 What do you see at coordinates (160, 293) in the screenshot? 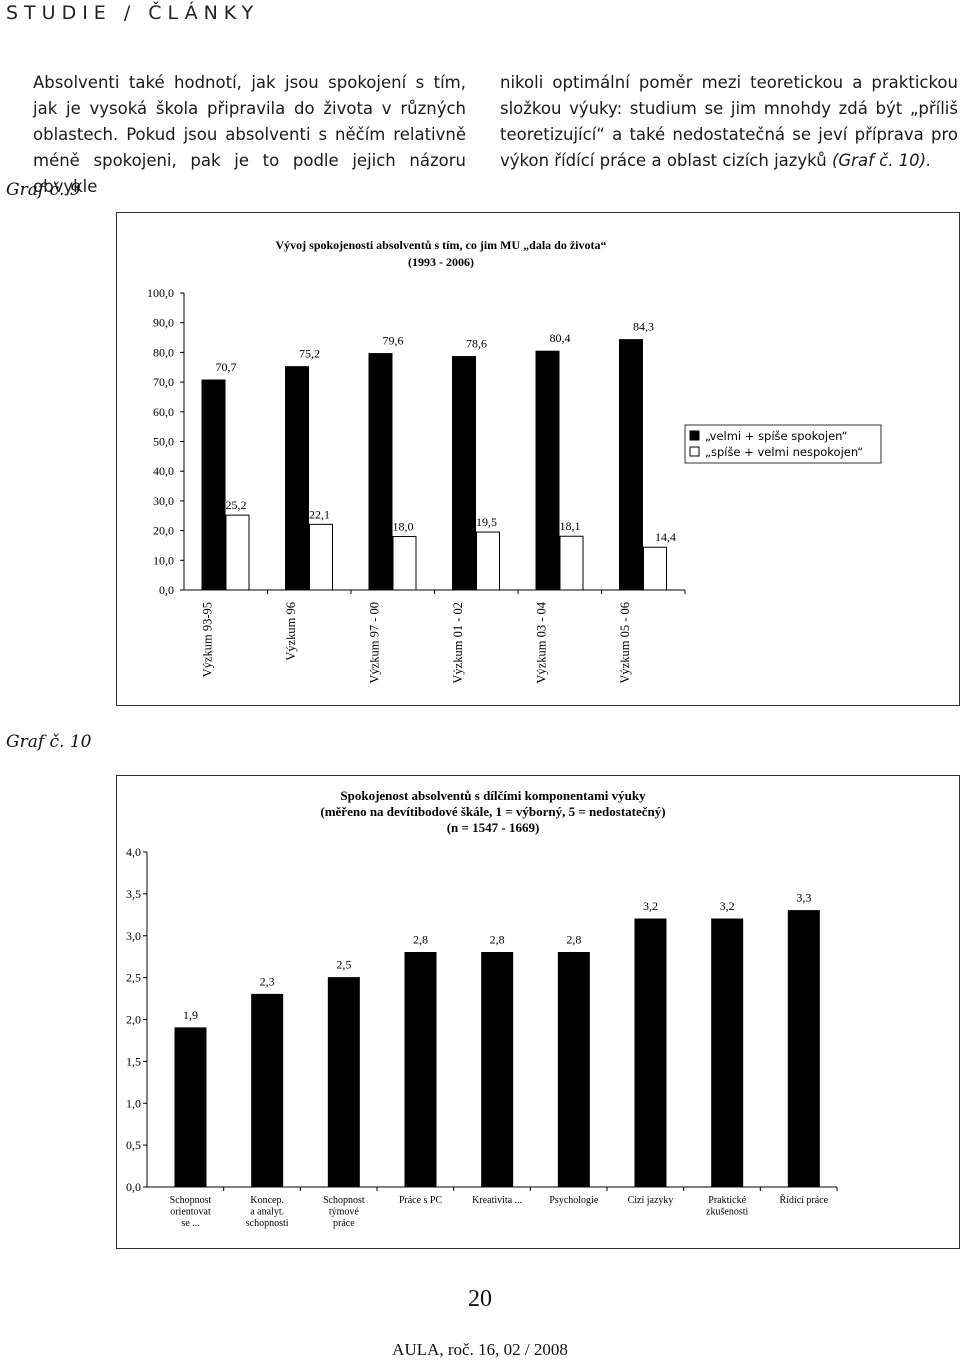
I see `y-tick-label: 100,0` at bounding box center [160, 293].